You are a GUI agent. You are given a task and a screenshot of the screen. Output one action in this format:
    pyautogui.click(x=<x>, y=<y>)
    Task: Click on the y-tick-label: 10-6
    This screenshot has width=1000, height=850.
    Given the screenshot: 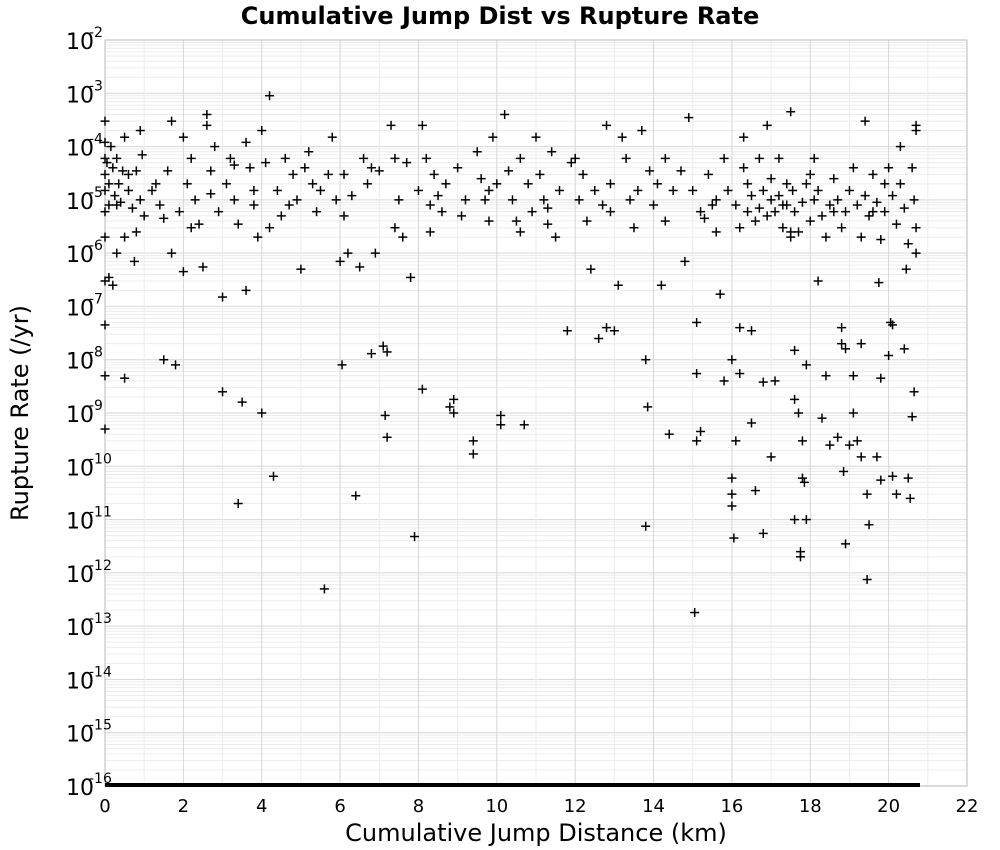 What is the action you would take?
    pyautogui.click(x=84, y=253)
    